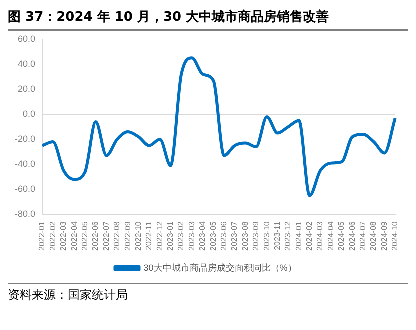 The height and width of the screenshot is (330, 416). Describe the element at coordinates (235, 236) in the screenshot. I see `x-tick-label: 2023-07` at that location.